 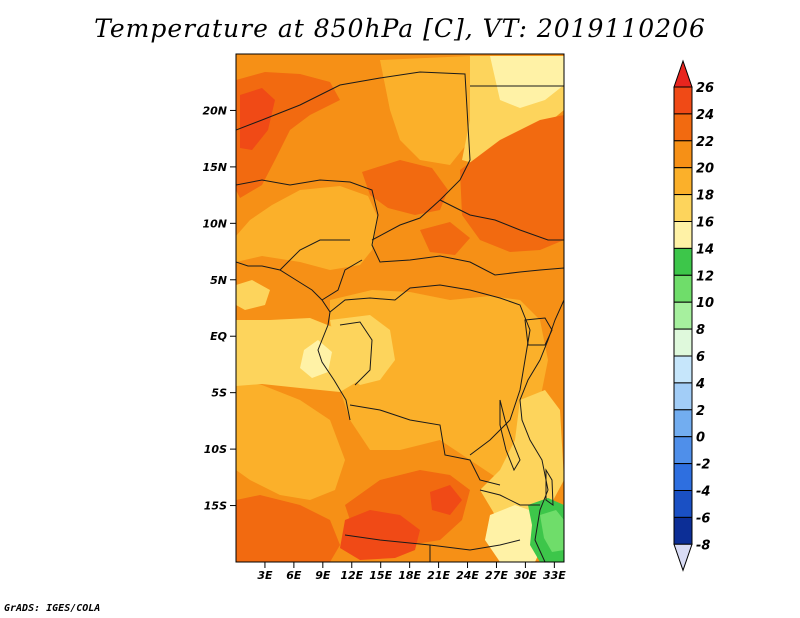 I want to click on border-lake-tanganyika, so click(x=510, y=435).